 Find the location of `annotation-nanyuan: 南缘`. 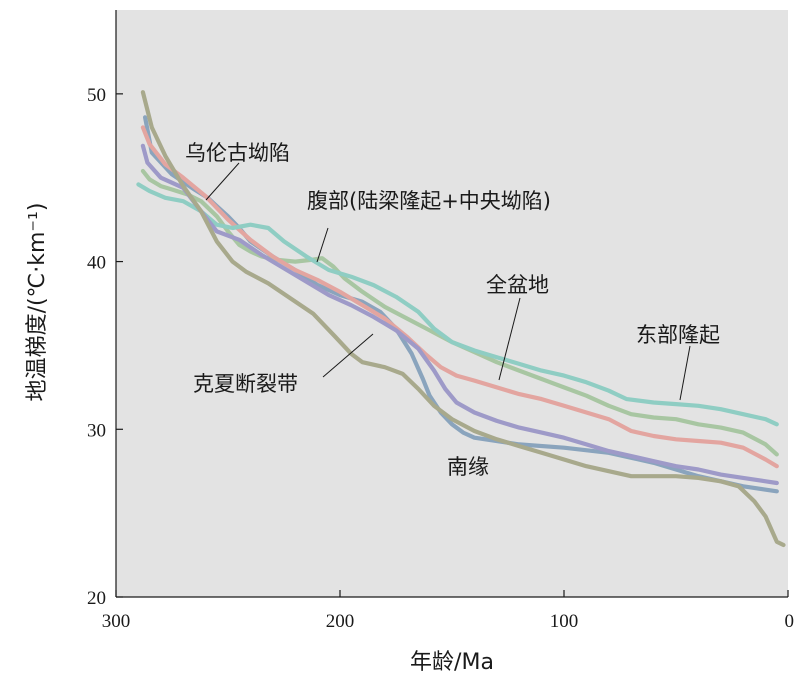

annotation-nanyuan: 南缘 is located at coordinates (468, 467).